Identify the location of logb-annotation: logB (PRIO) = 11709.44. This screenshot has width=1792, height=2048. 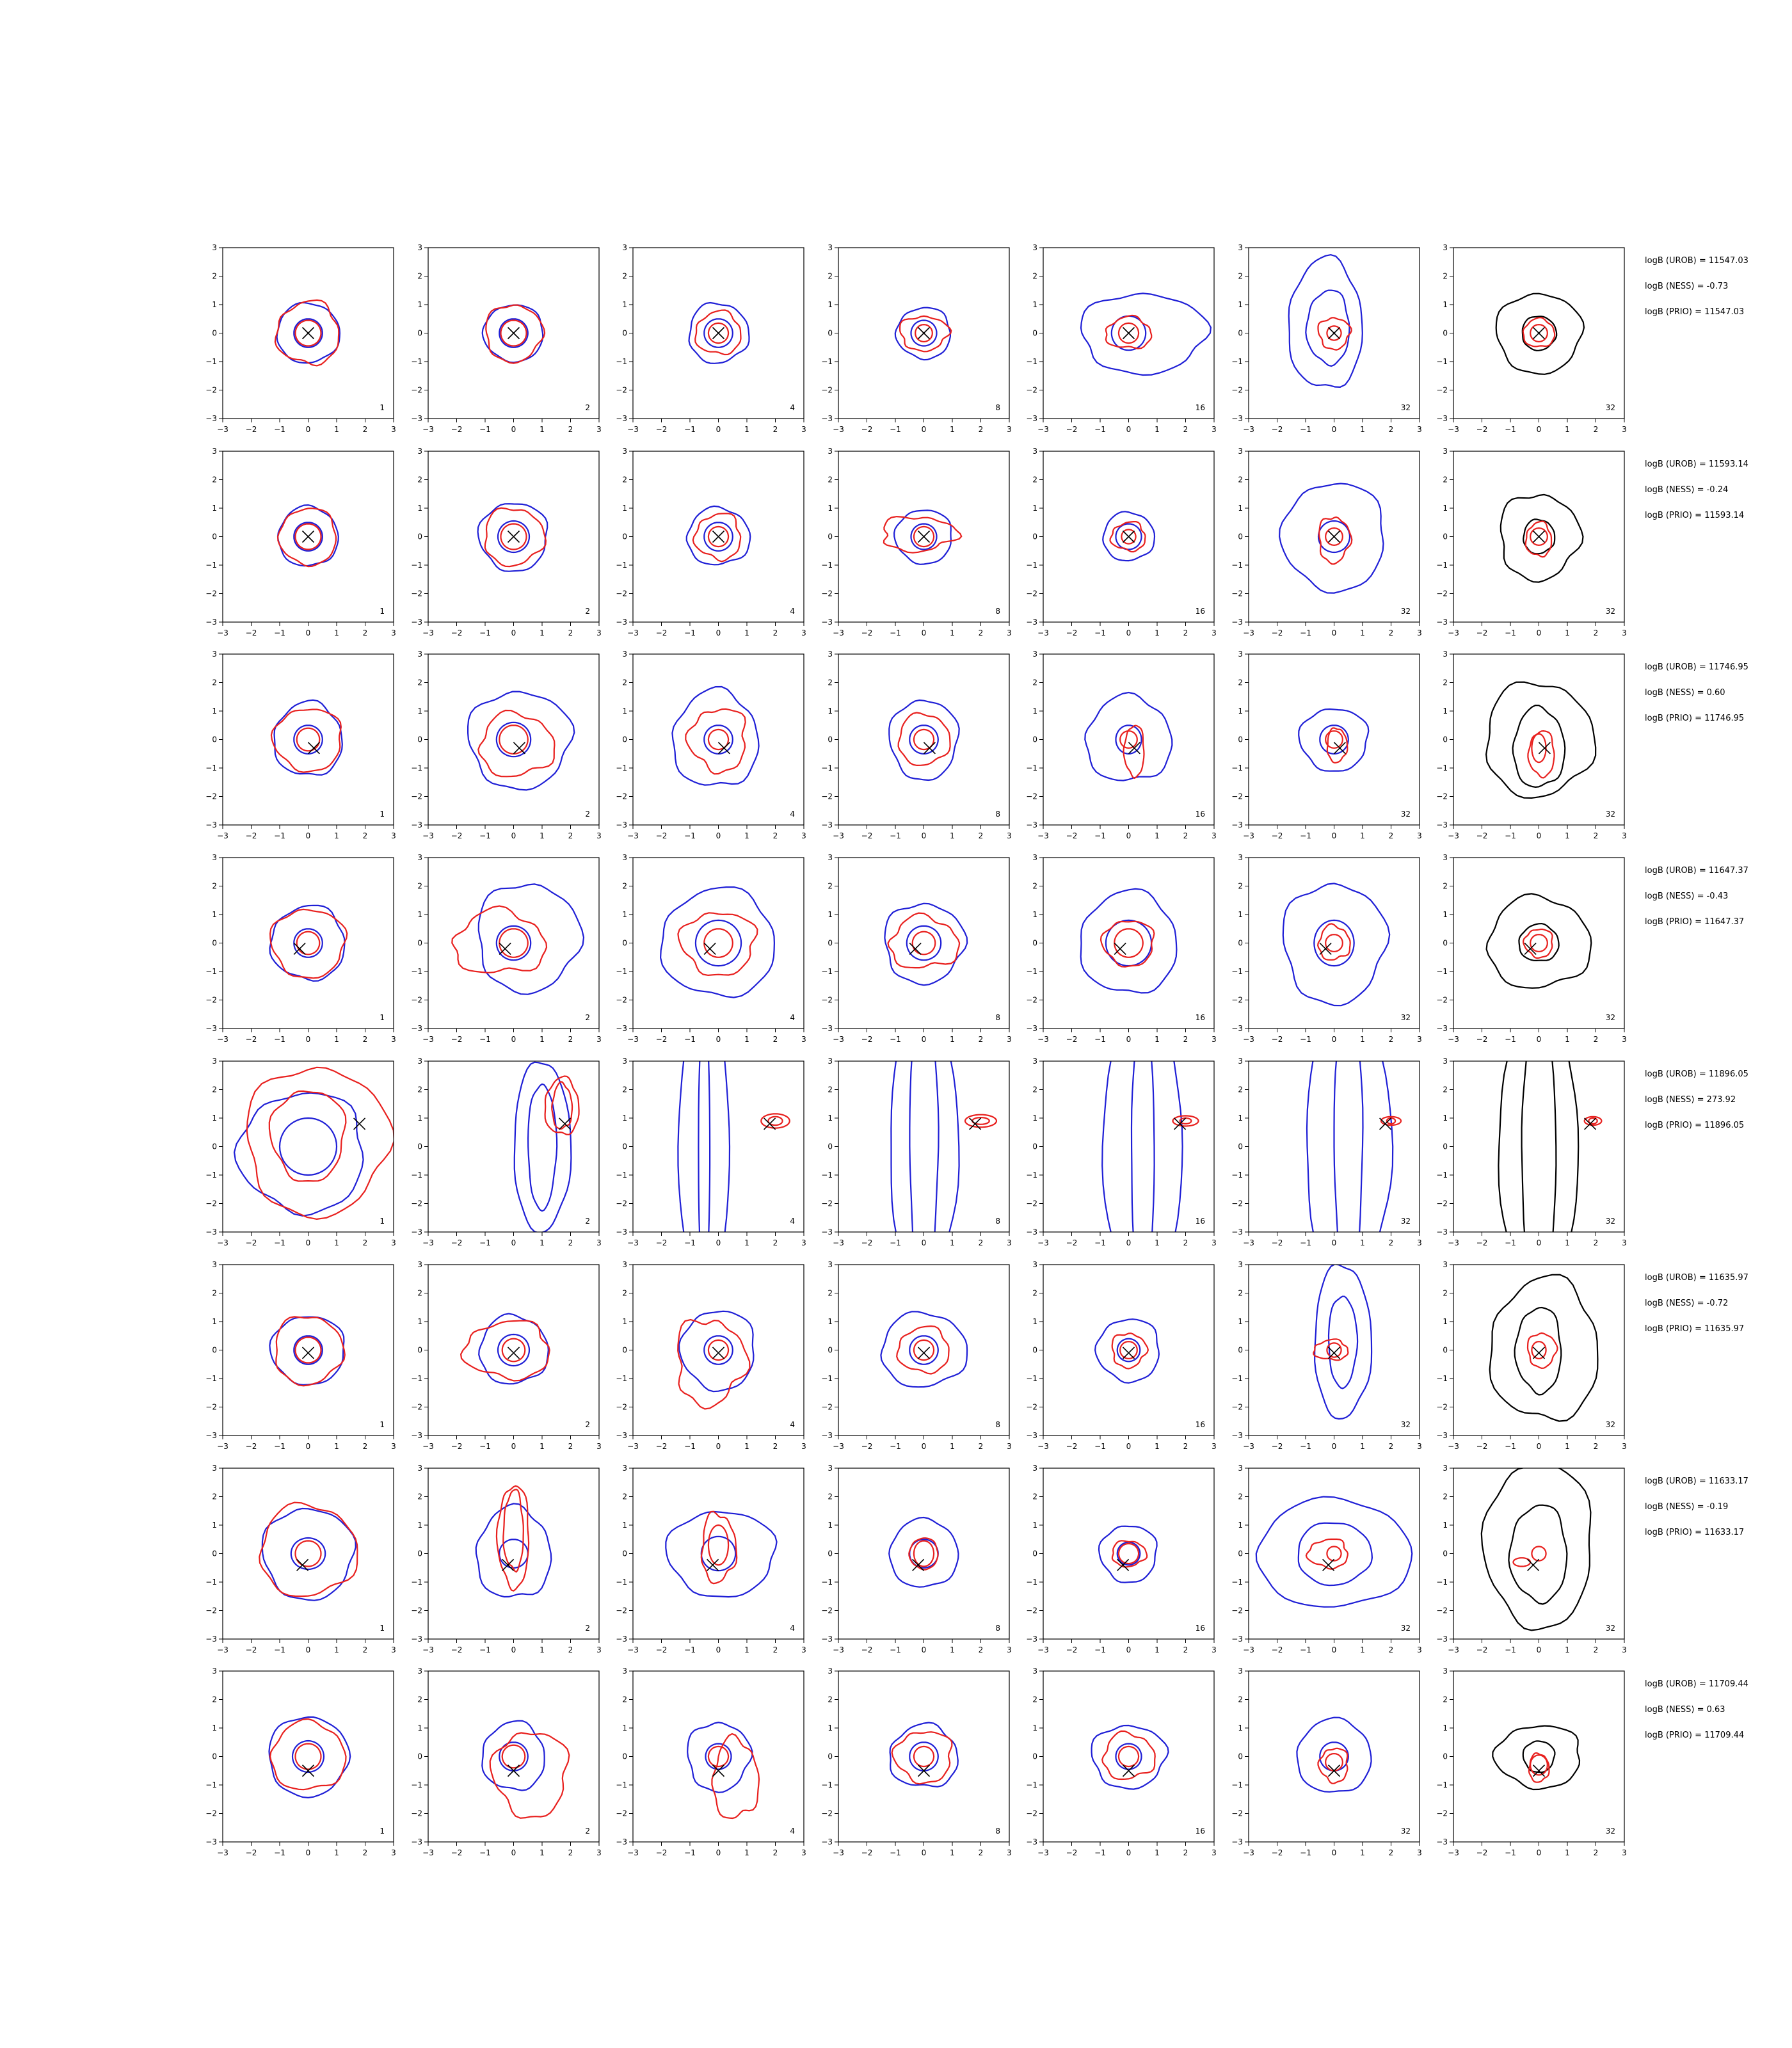
(1694, 1735).